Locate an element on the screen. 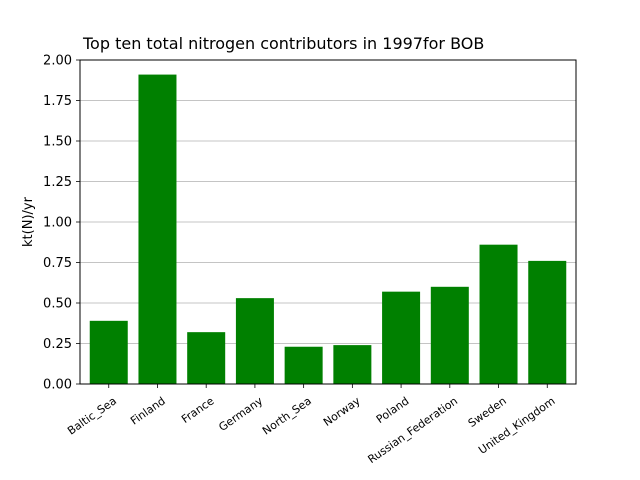 Image resolution: width=640 pixels, height=480 pixels. y-tick-label: 1.25 is located at coordinates (57, 182).